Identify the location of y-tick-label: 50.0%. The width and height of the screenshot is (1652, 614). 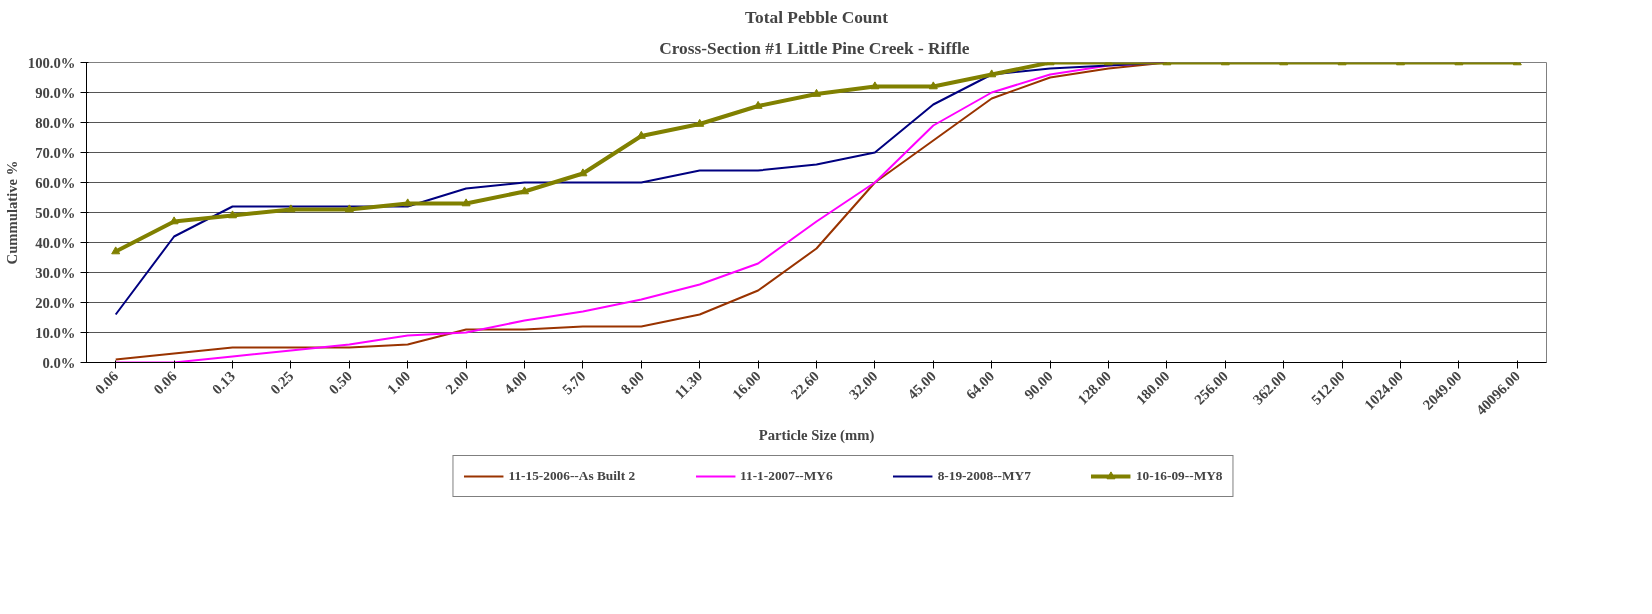
(55, 212).